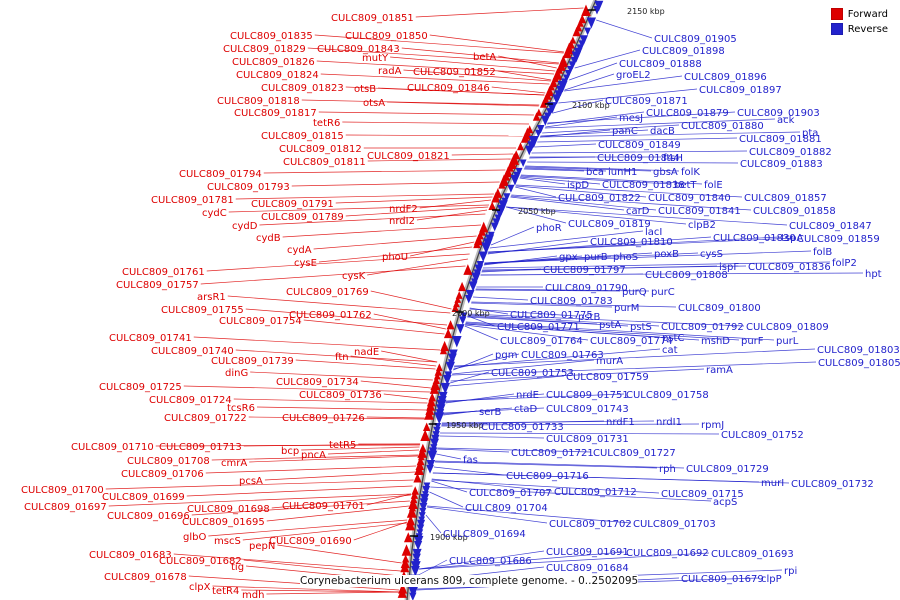  I want to click on gene-label: CULC809_01751, so click(587, 395).